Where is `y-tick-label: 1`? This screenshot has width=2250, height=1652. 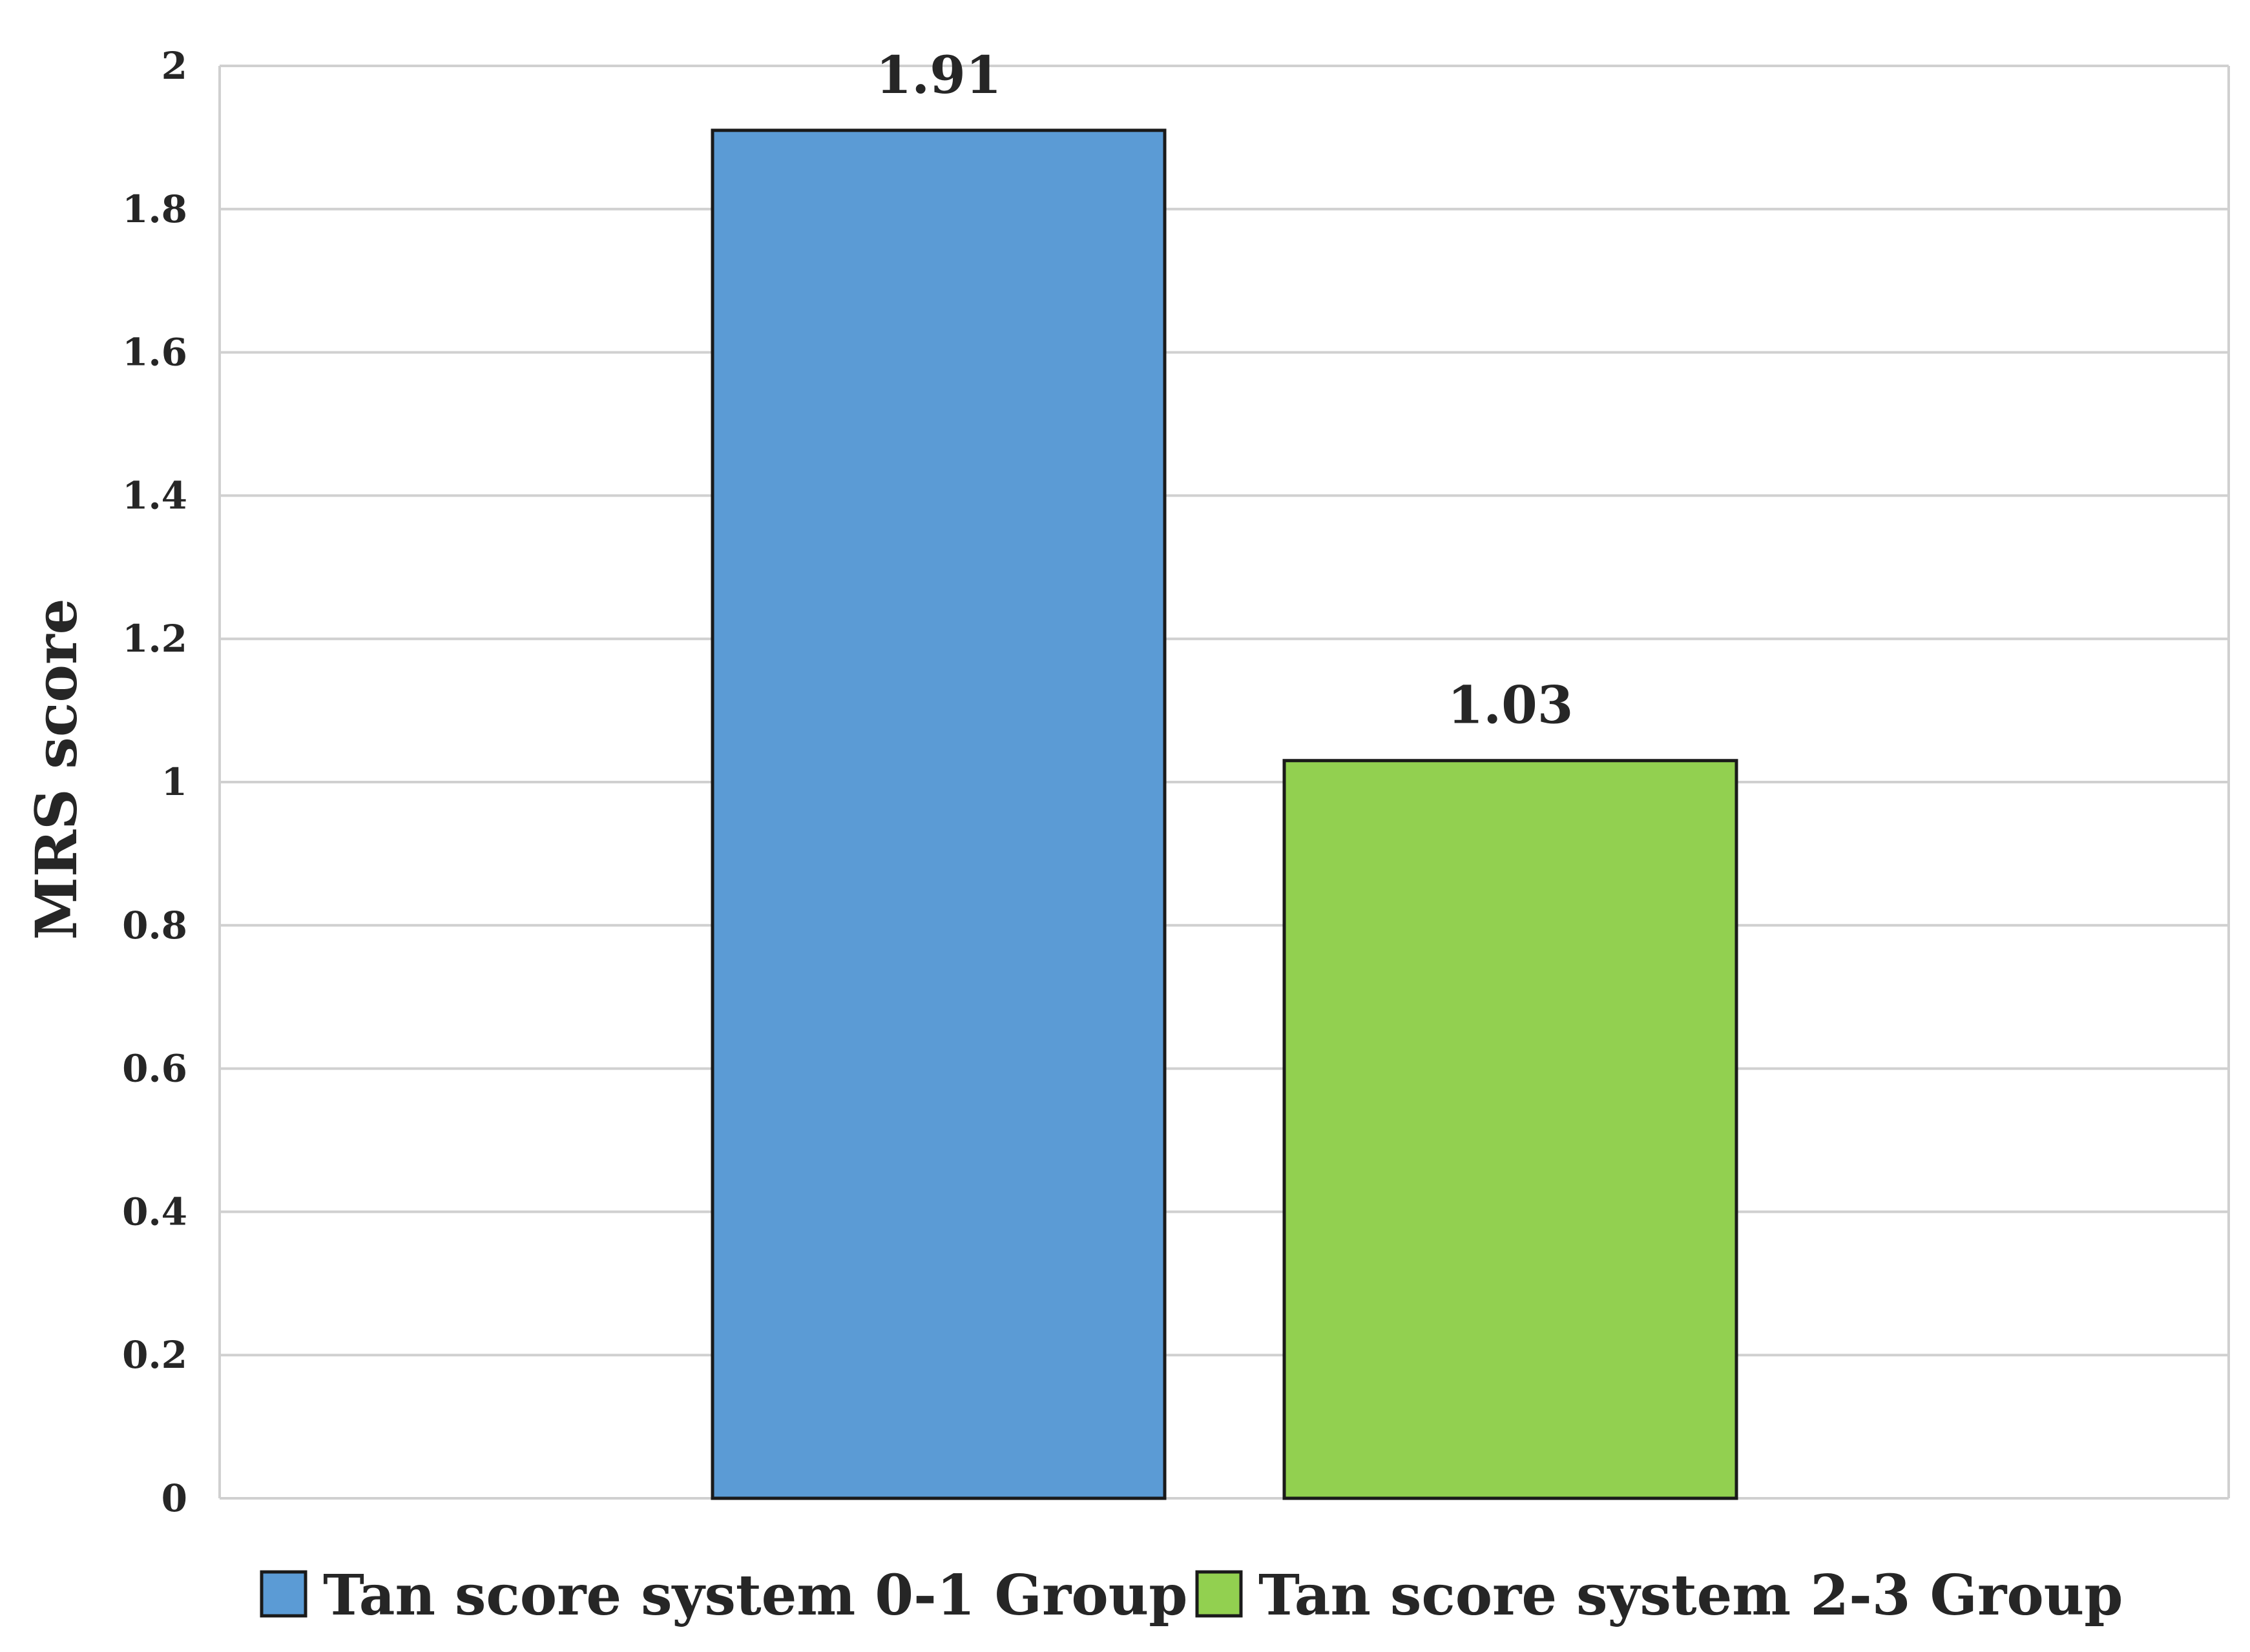
y-tick-label: 1 is located at coordinates (174, 782).